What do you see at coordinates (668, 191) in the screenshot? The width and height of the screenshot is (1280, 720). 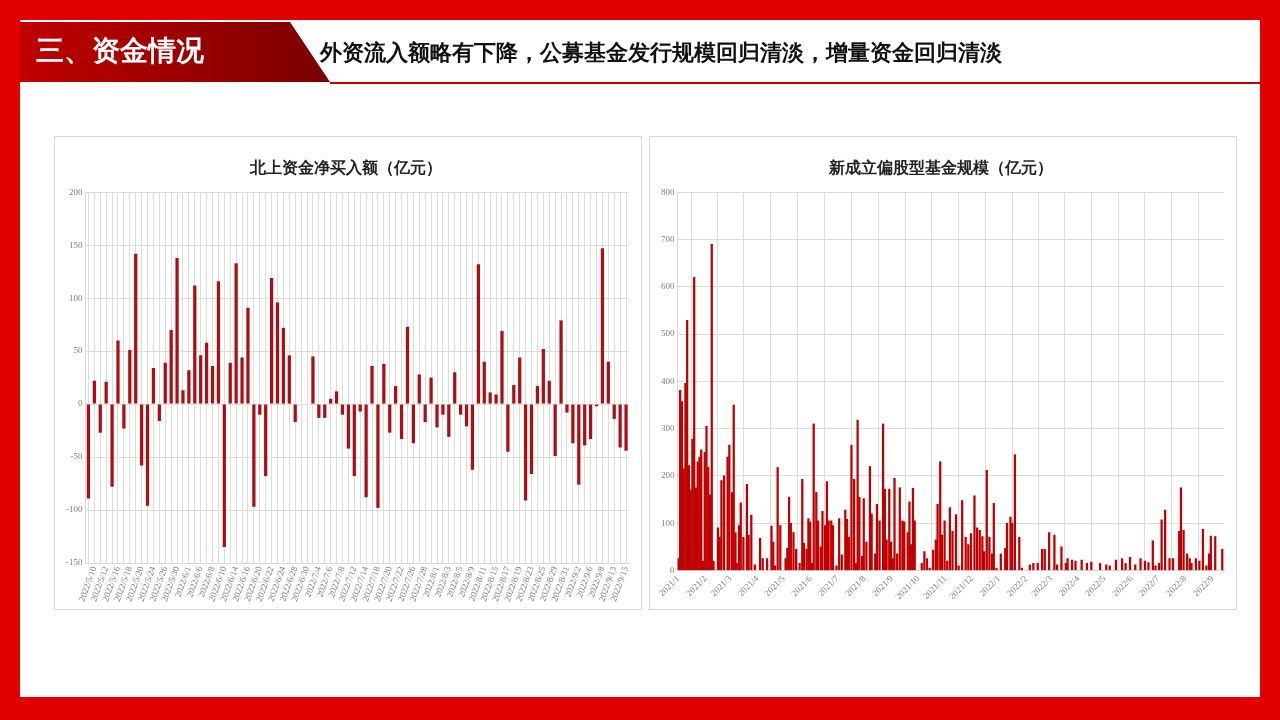 I see `y-tick-label: 800` at bounding box center [668, 191].